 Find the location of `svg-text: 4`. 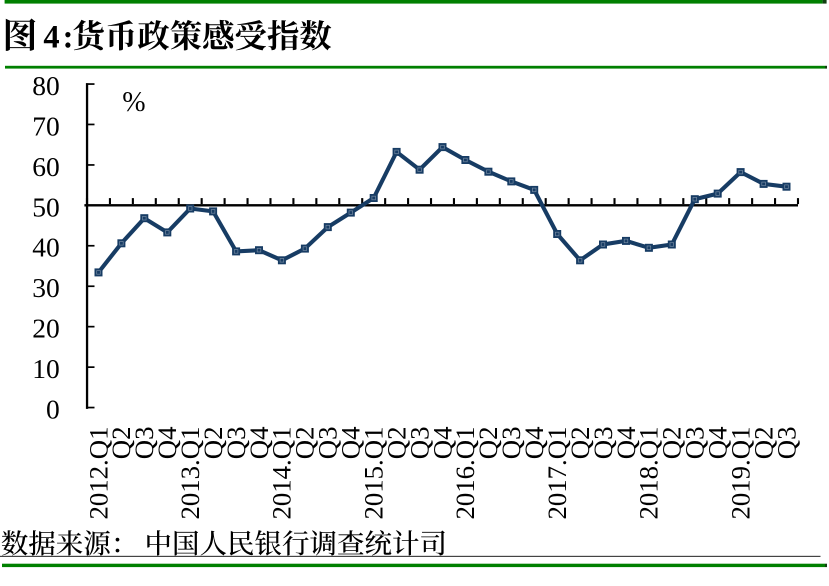

svg-text: 4 is located at coordinates (51, 38).